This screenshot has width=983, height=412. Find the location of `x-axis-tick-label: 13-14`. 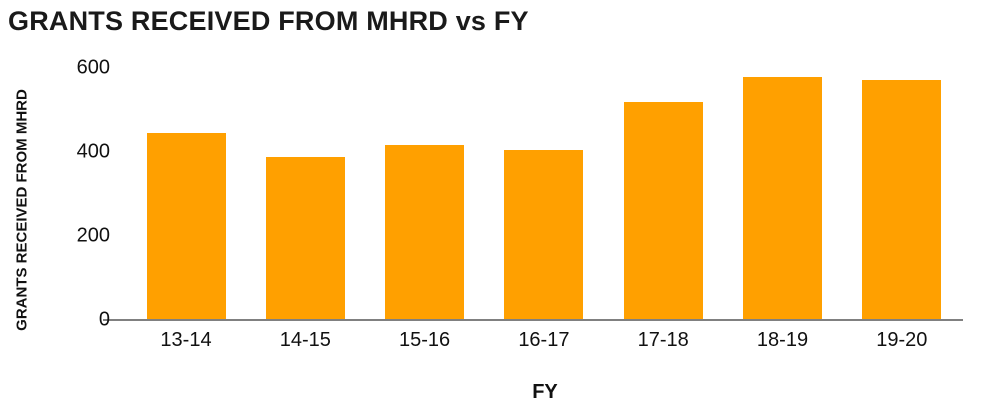

x-axis-tick-label: 13-14 is located at coordinates (186, 340).